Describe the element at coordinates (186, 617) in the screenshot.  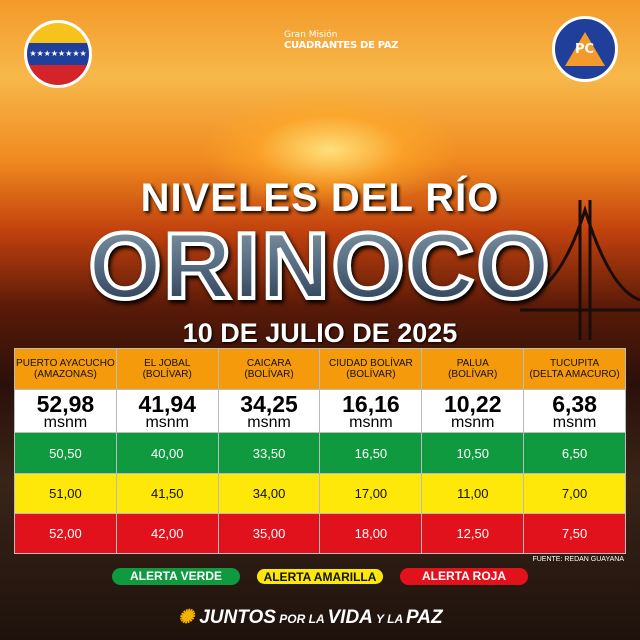
I see `people-icon: ✺` at that location.